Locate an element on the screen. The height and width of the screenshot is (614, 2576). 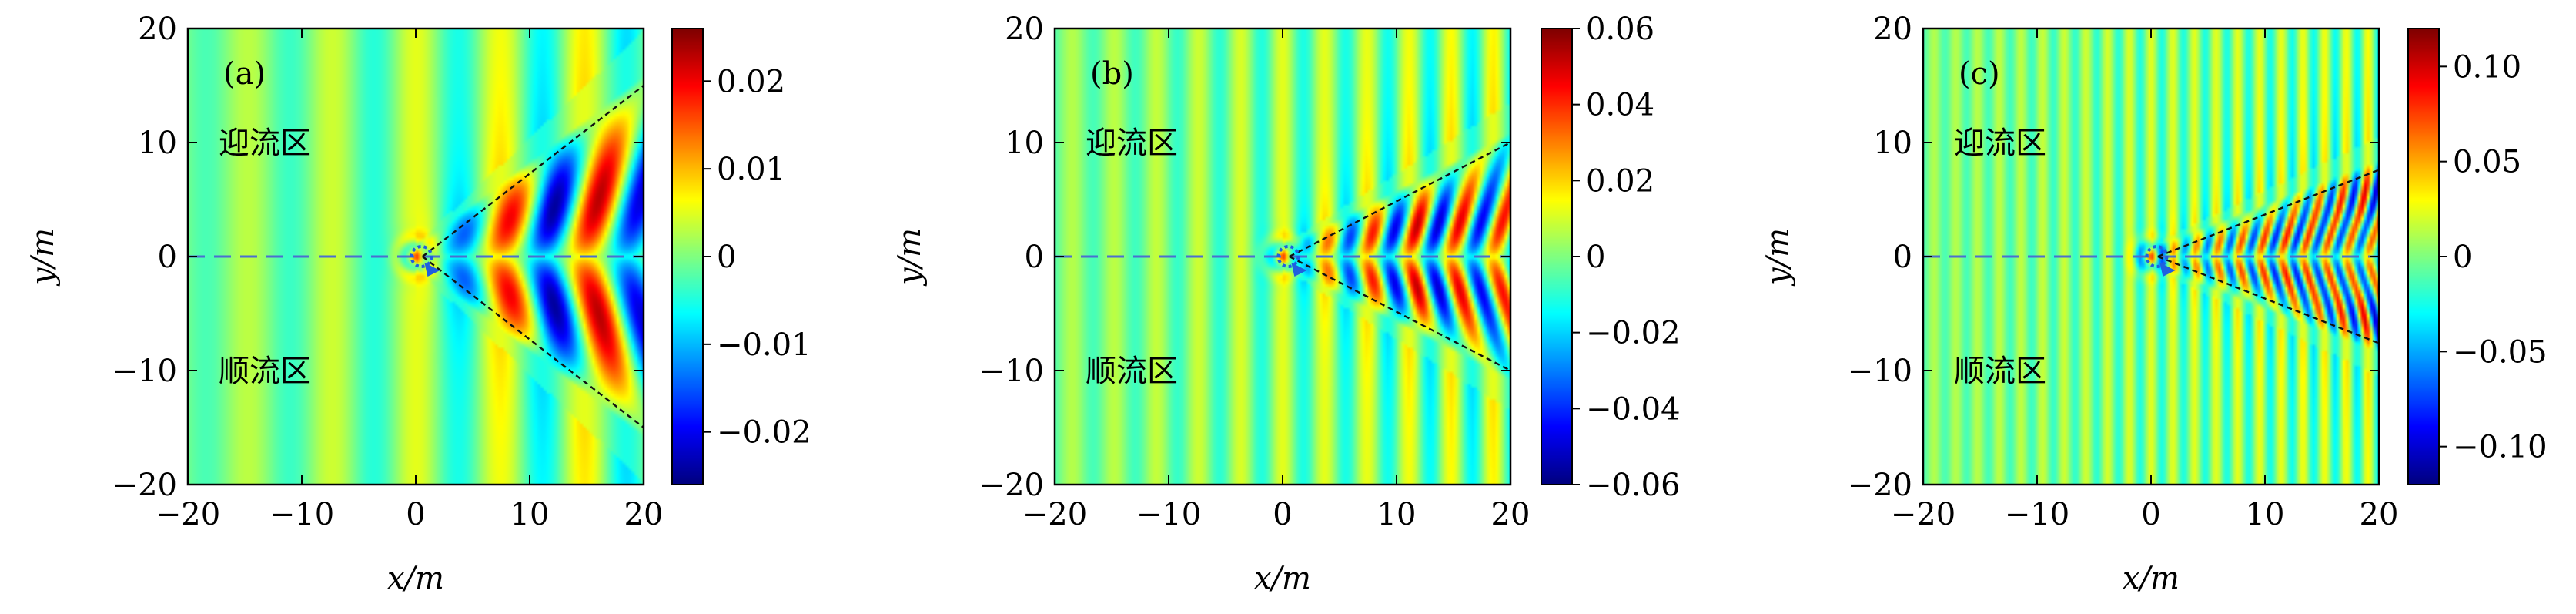
panel-label: (b) is located at coordinates (1112, 74).